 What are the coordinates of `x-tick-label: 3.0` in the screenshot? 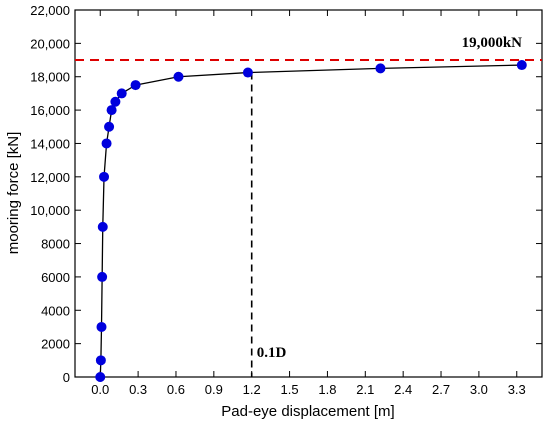 It's located at (479, 389).